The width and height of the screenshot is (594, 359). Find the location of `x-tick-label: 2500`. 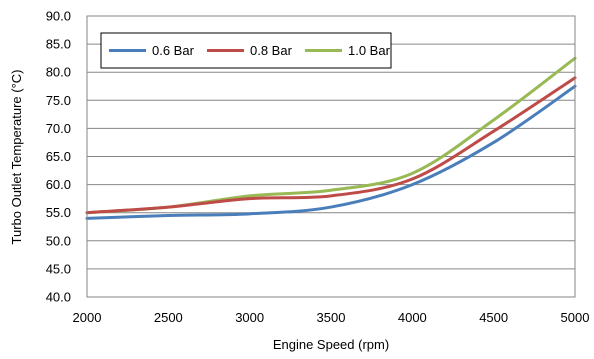

x-tick-label: 2500 is located at coordinates (168, 317).